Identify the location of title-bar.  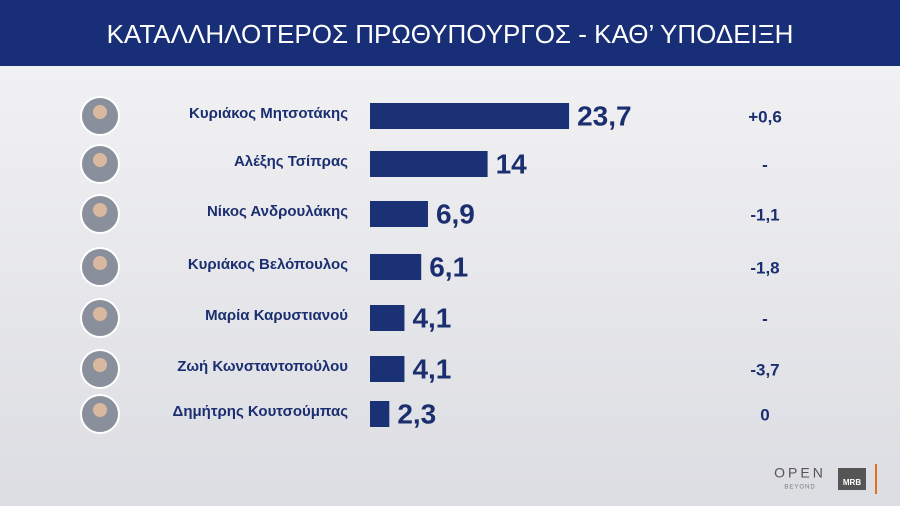
(450, 33).